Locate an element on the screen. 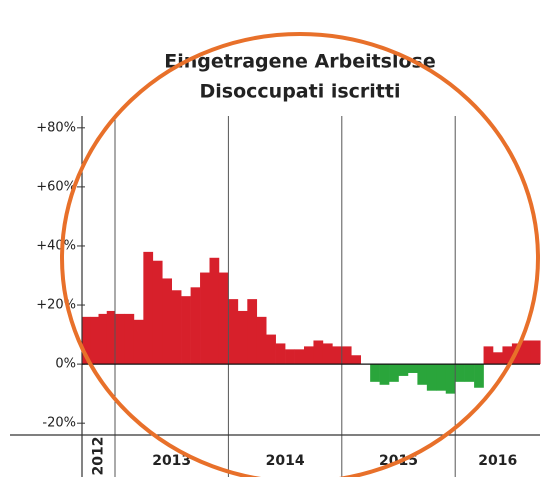 The image size is (542, 477). x-group-label: 2016 is located at coordinates (497, 461).